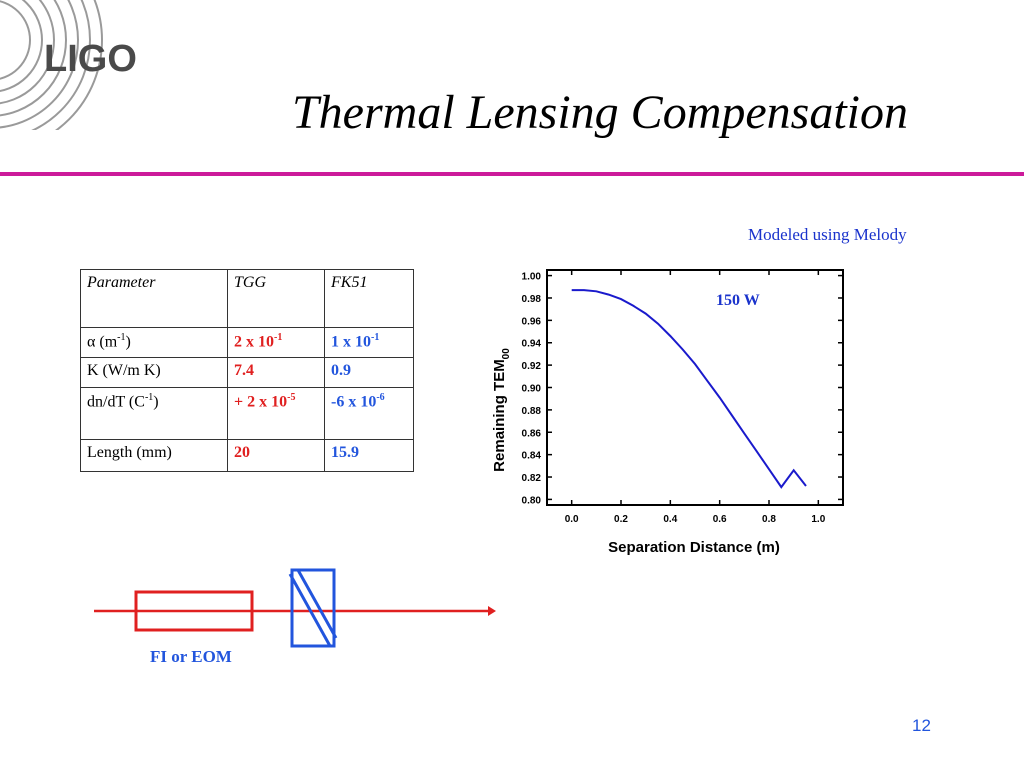 The width and height of the screenshot is (1024, 768). I want to click on table-cell: 2 x 10-1, so click(276, 342).